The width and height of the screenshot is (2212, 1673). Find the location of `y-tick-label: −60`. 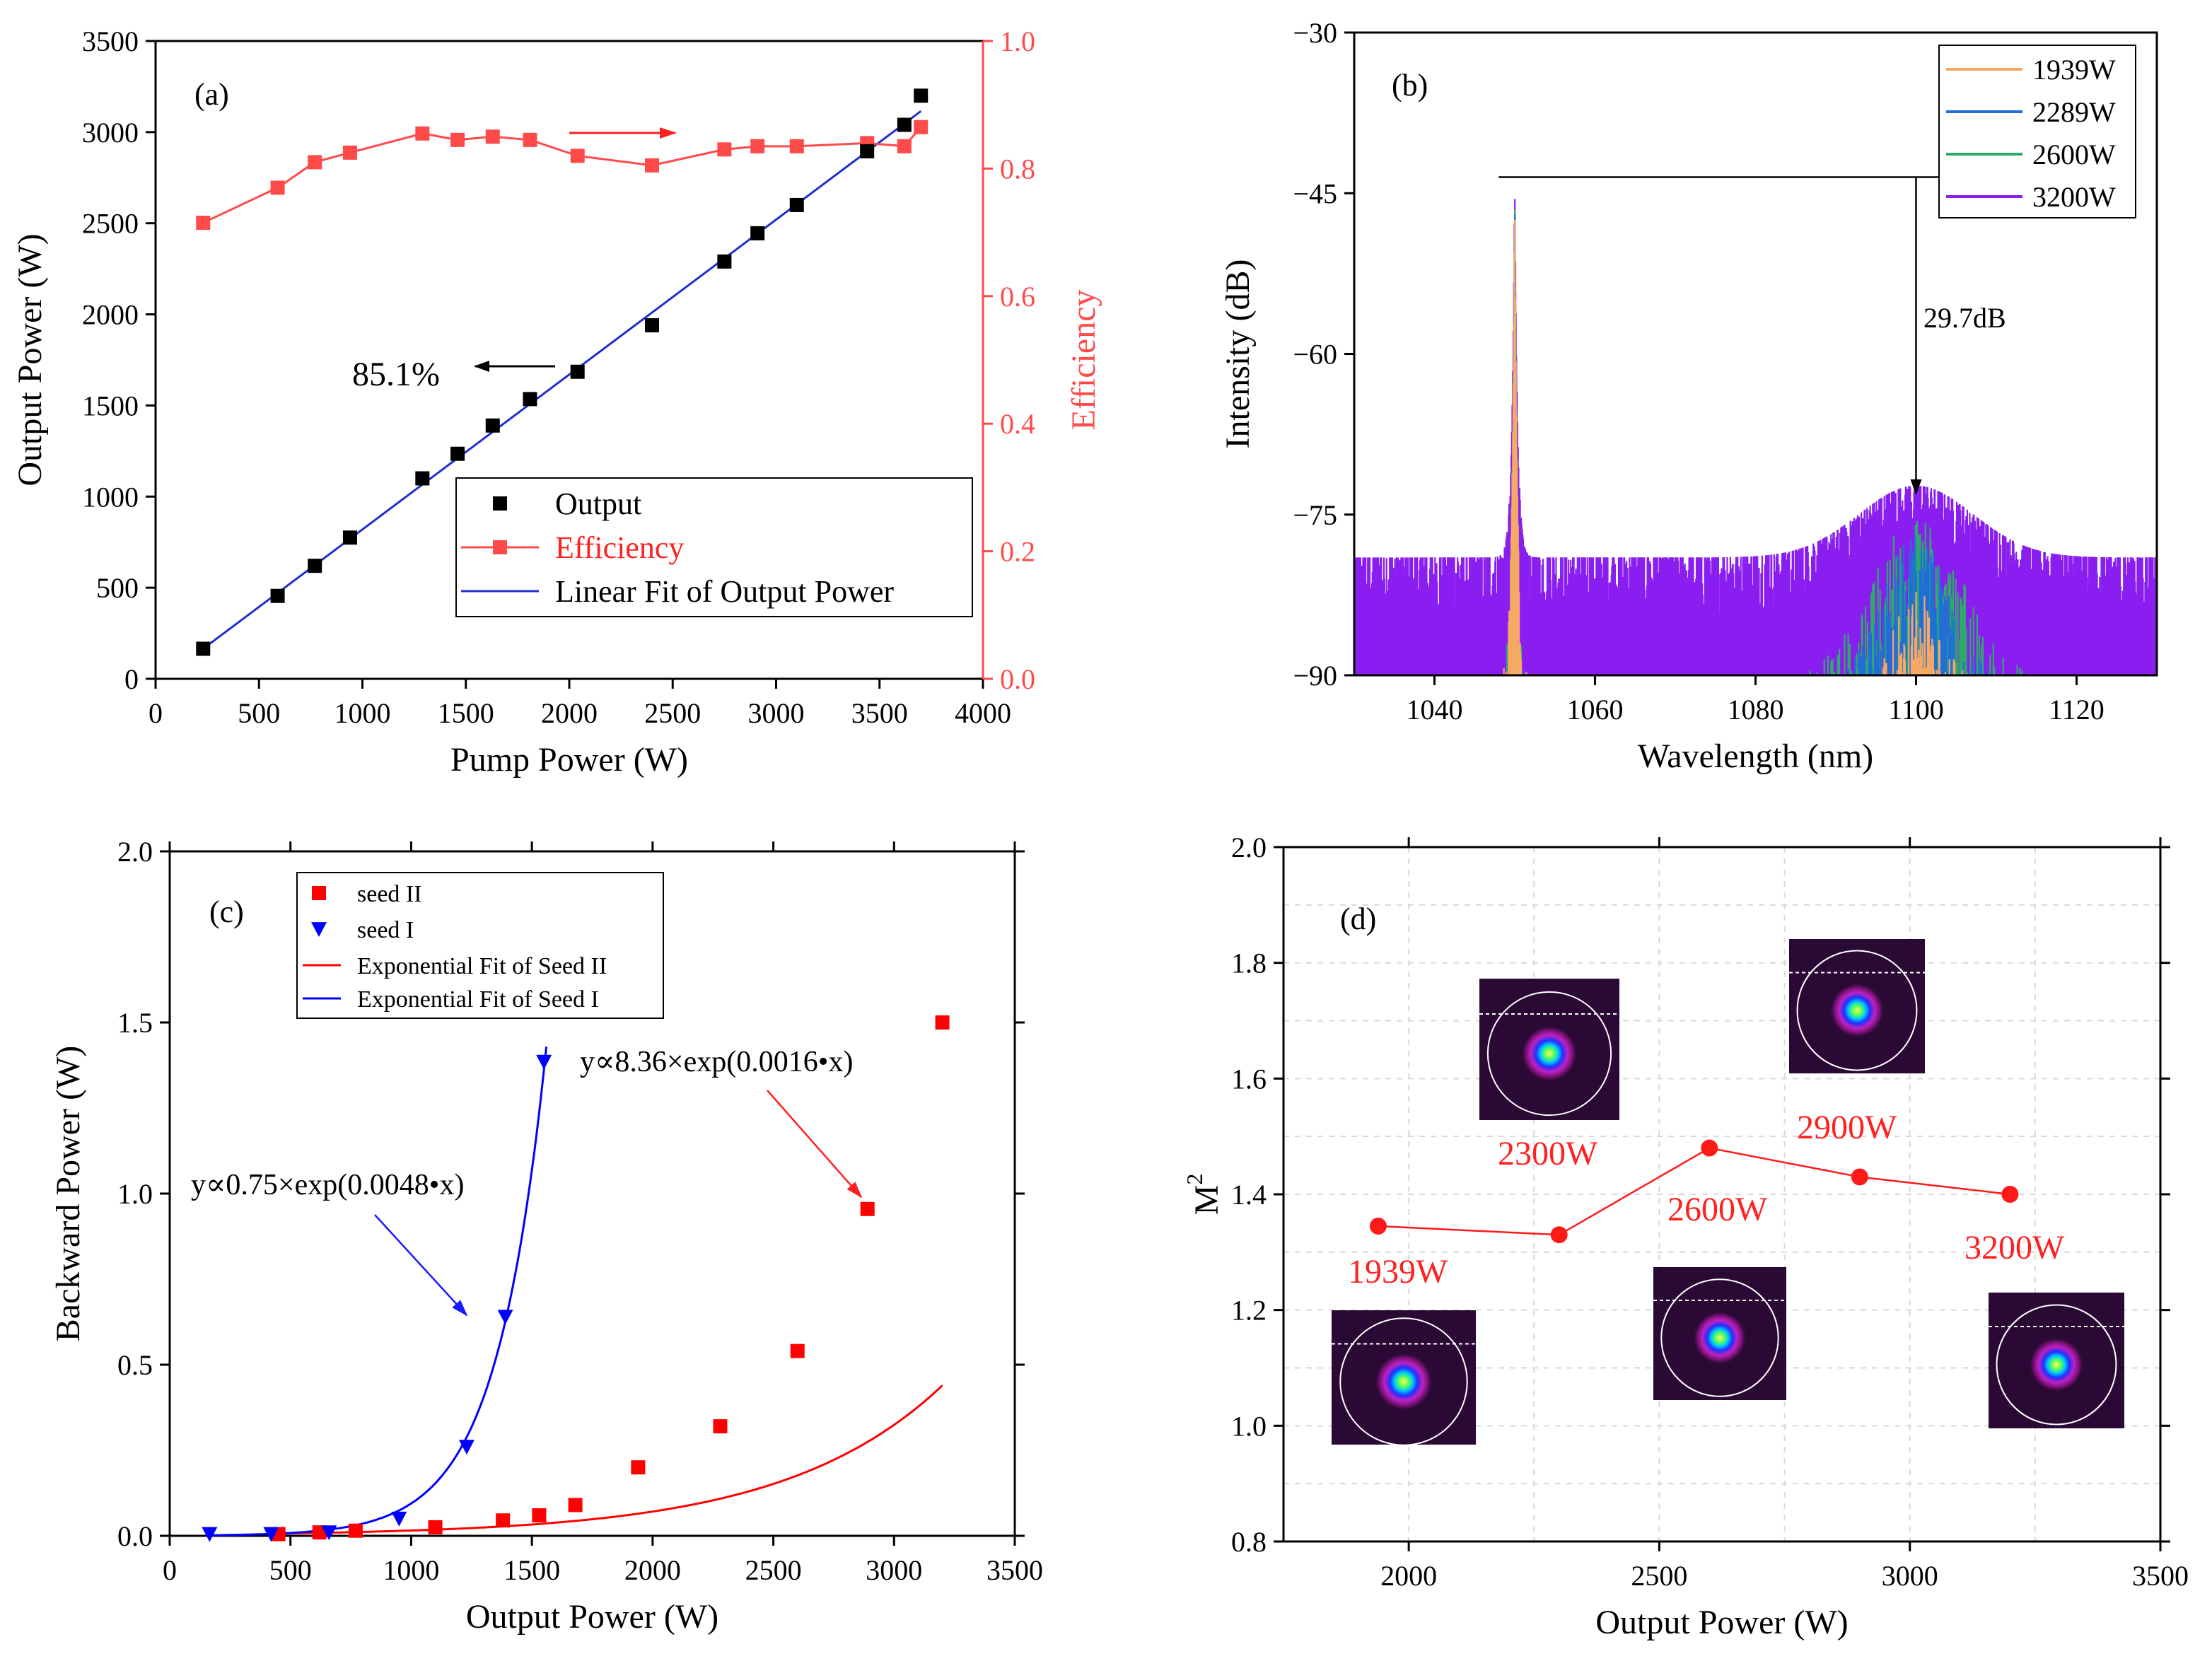

y-tick-label: −60 is located at coordinates (1315, 355).